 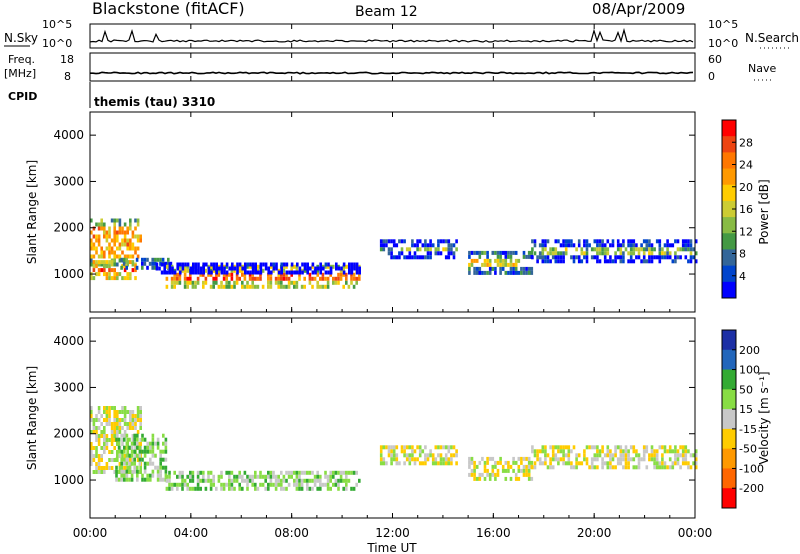 What do you see at coordinates (751, 488) in the screenshot?
I see `colorbar-tick-label: -200` at bounding box center [751, 488].